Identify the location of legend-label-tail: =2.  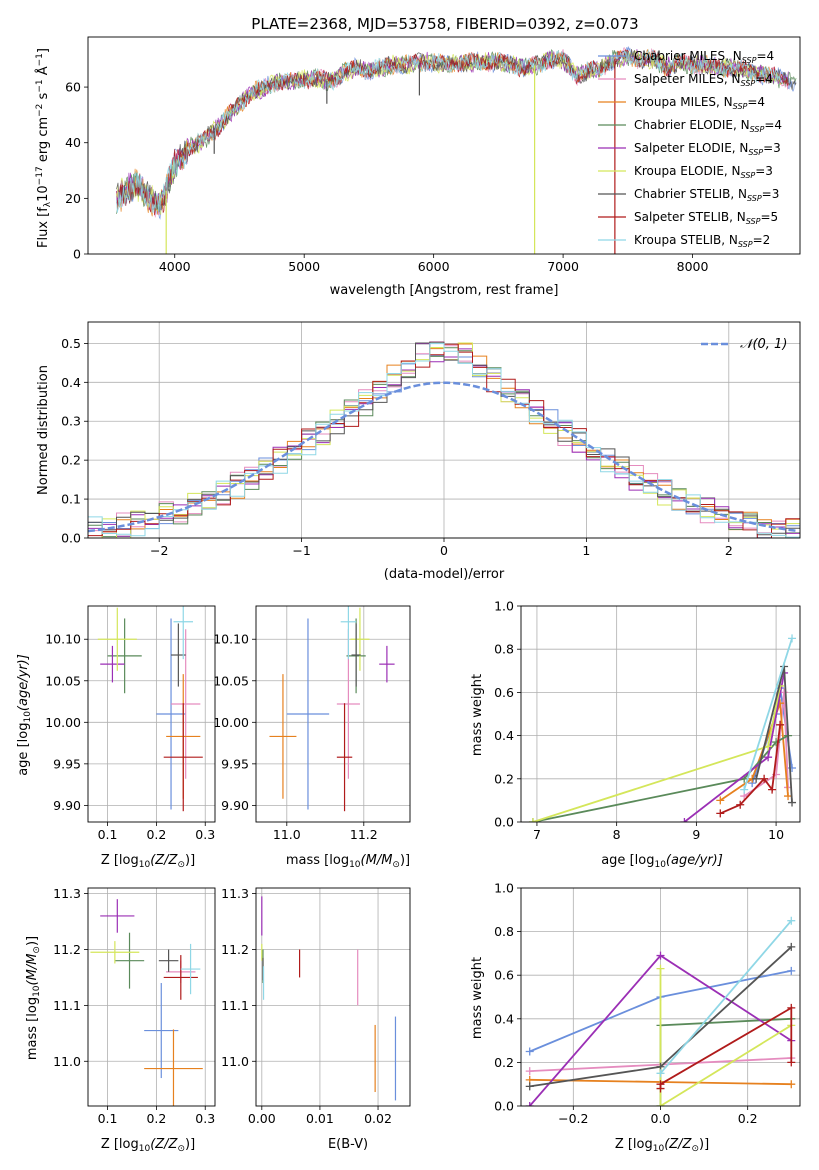
(762, 240).